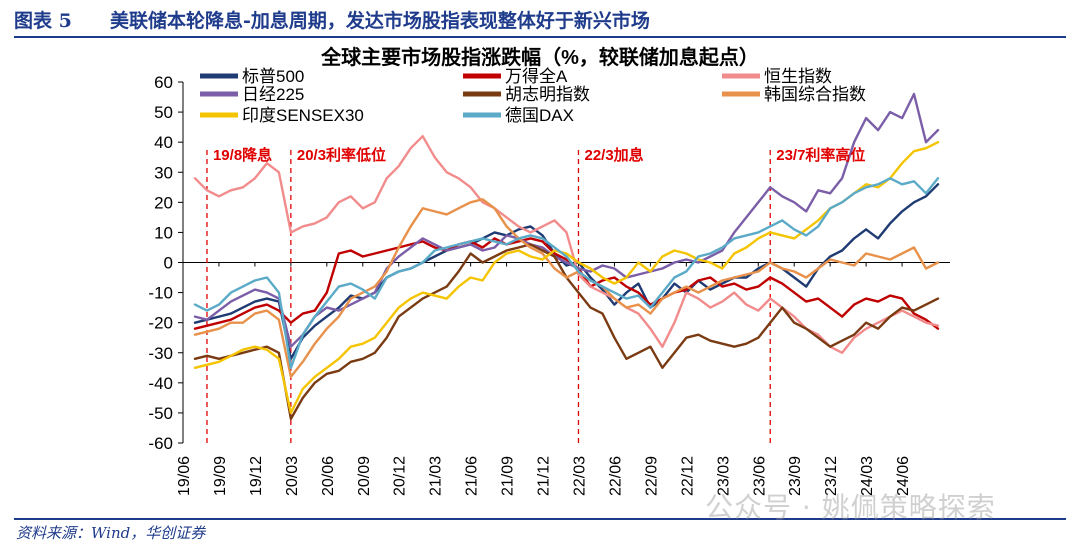 The height and width of the screenshot is (549, 1080). Describe the element at coordinates (303, 115) in the screenshot. I see `legend-label: 印度SENSEX30` at that location.